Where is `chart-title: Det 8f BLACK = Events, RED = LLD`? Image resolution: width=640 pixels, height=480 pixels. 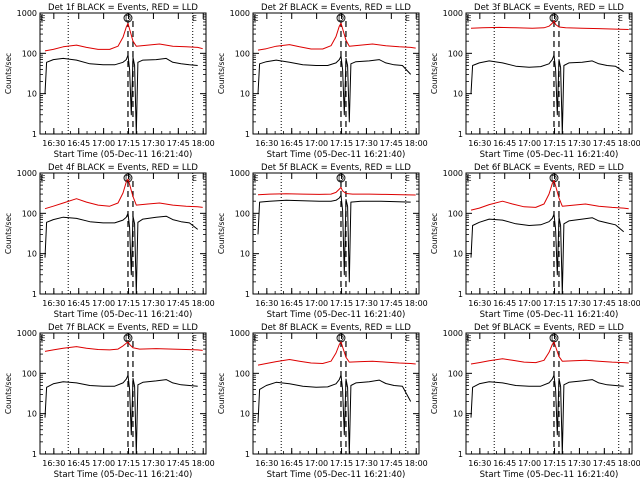 chart-title: Det 8f BLACK = Events, RED = LLD is located at coordinates (336, 328).